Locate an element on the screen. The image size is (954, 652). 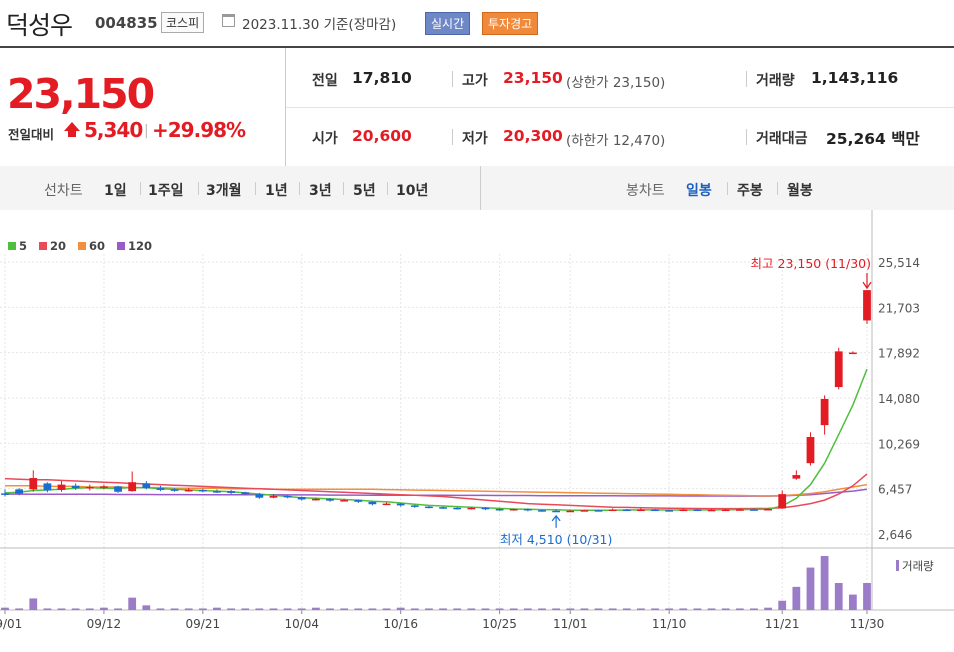
range-3m: 3개월 is located at coordinates (224, 191).